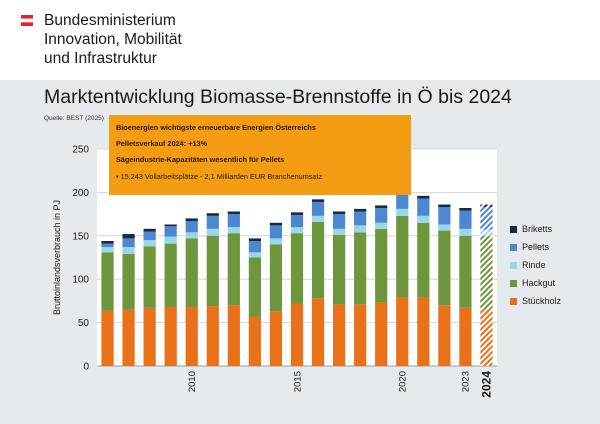  I want to click on bar-segment-briketts-2012, so click(233, 213).